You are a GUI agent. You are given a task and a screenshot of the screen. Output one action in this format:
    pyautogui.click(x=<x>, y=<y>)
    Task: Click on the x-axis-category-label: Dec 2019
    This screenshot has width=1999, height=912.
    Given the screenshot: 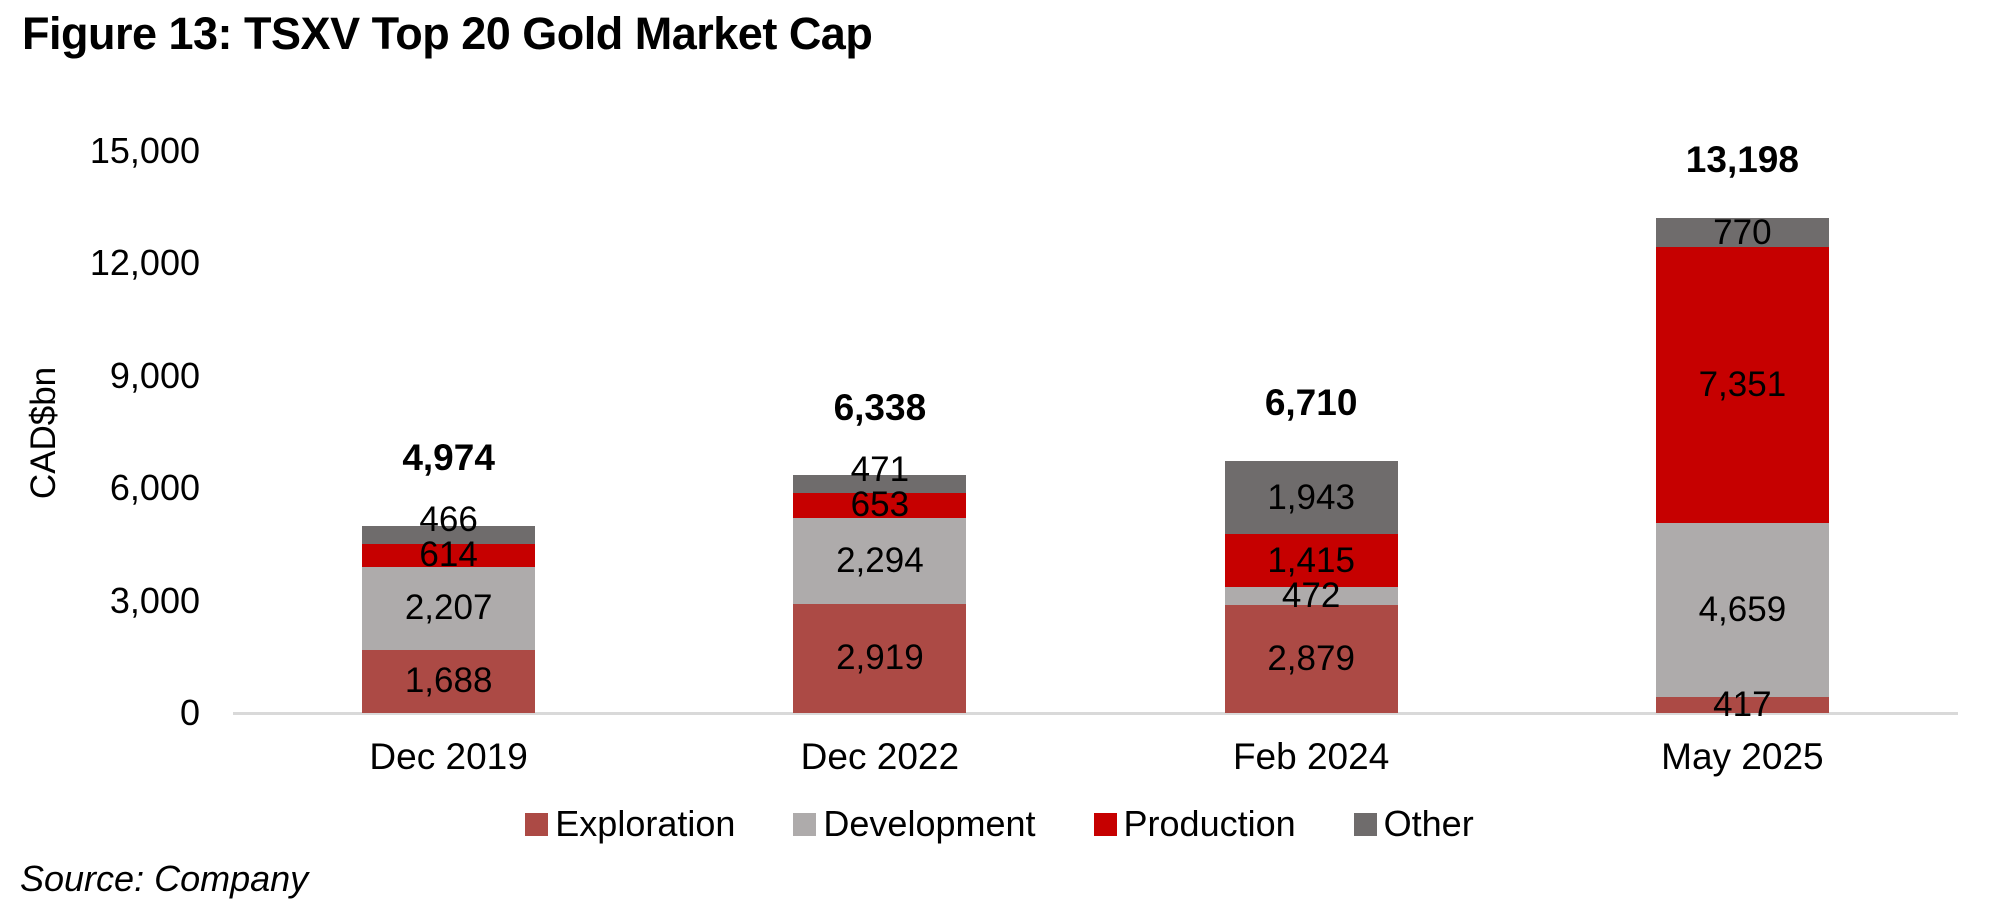 What is the action you would take?
    pyautogui.click(x=448, y=756)
    